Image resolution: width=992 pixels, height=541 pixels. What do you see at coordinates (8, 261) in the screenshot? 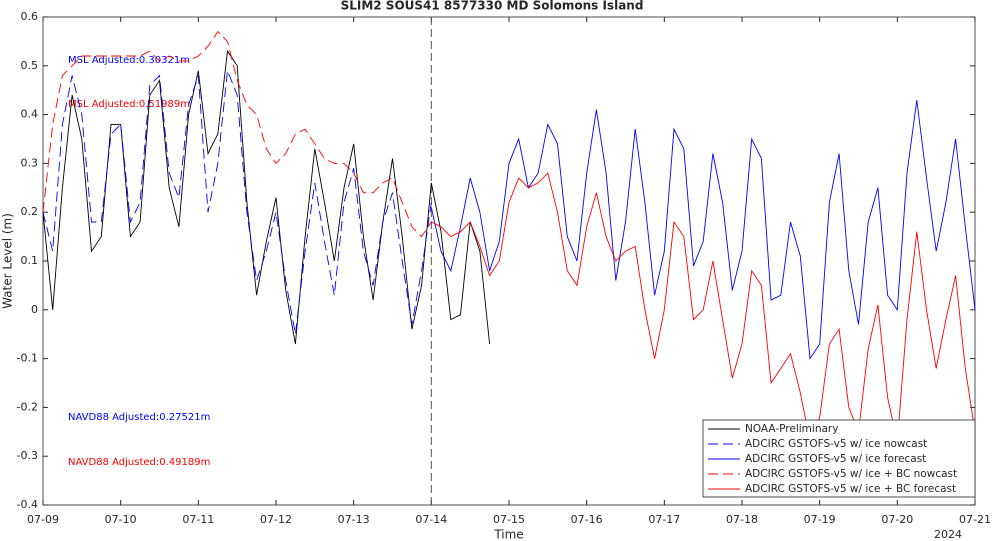
I see `y-axis-label: Water Level (m)` at bounding box center [8, 261].